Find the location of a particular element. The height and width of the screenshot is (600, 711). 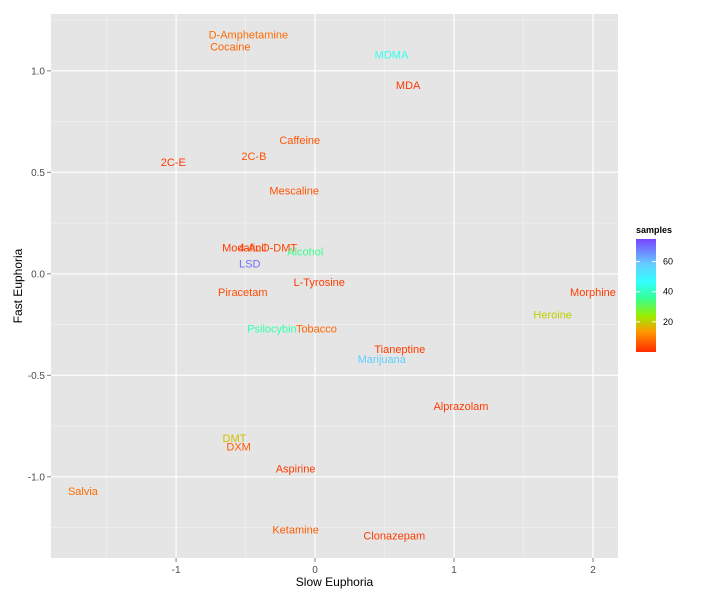

point-label: MDA is located at coordinates (408, 86).